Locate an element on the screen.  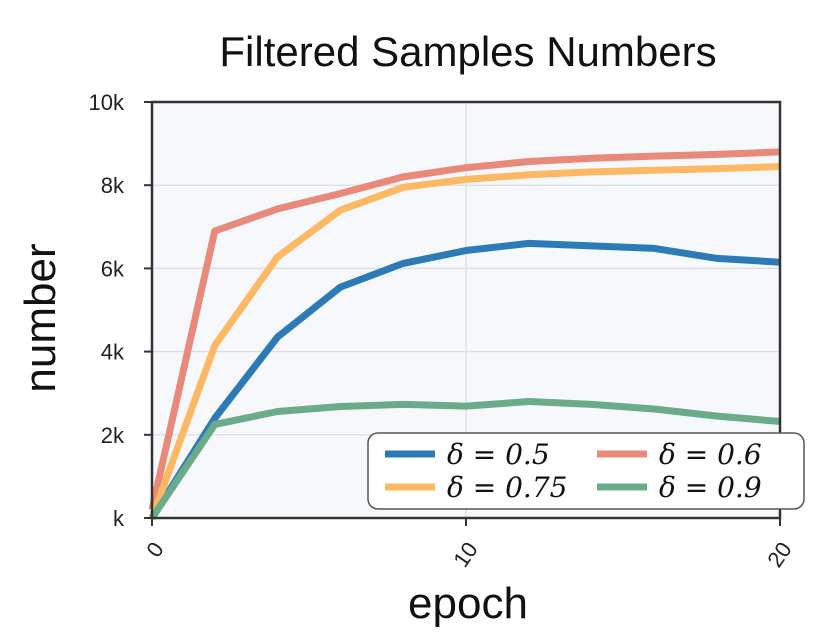
y-tick-label: 6k is located at coordinates (113, 268).